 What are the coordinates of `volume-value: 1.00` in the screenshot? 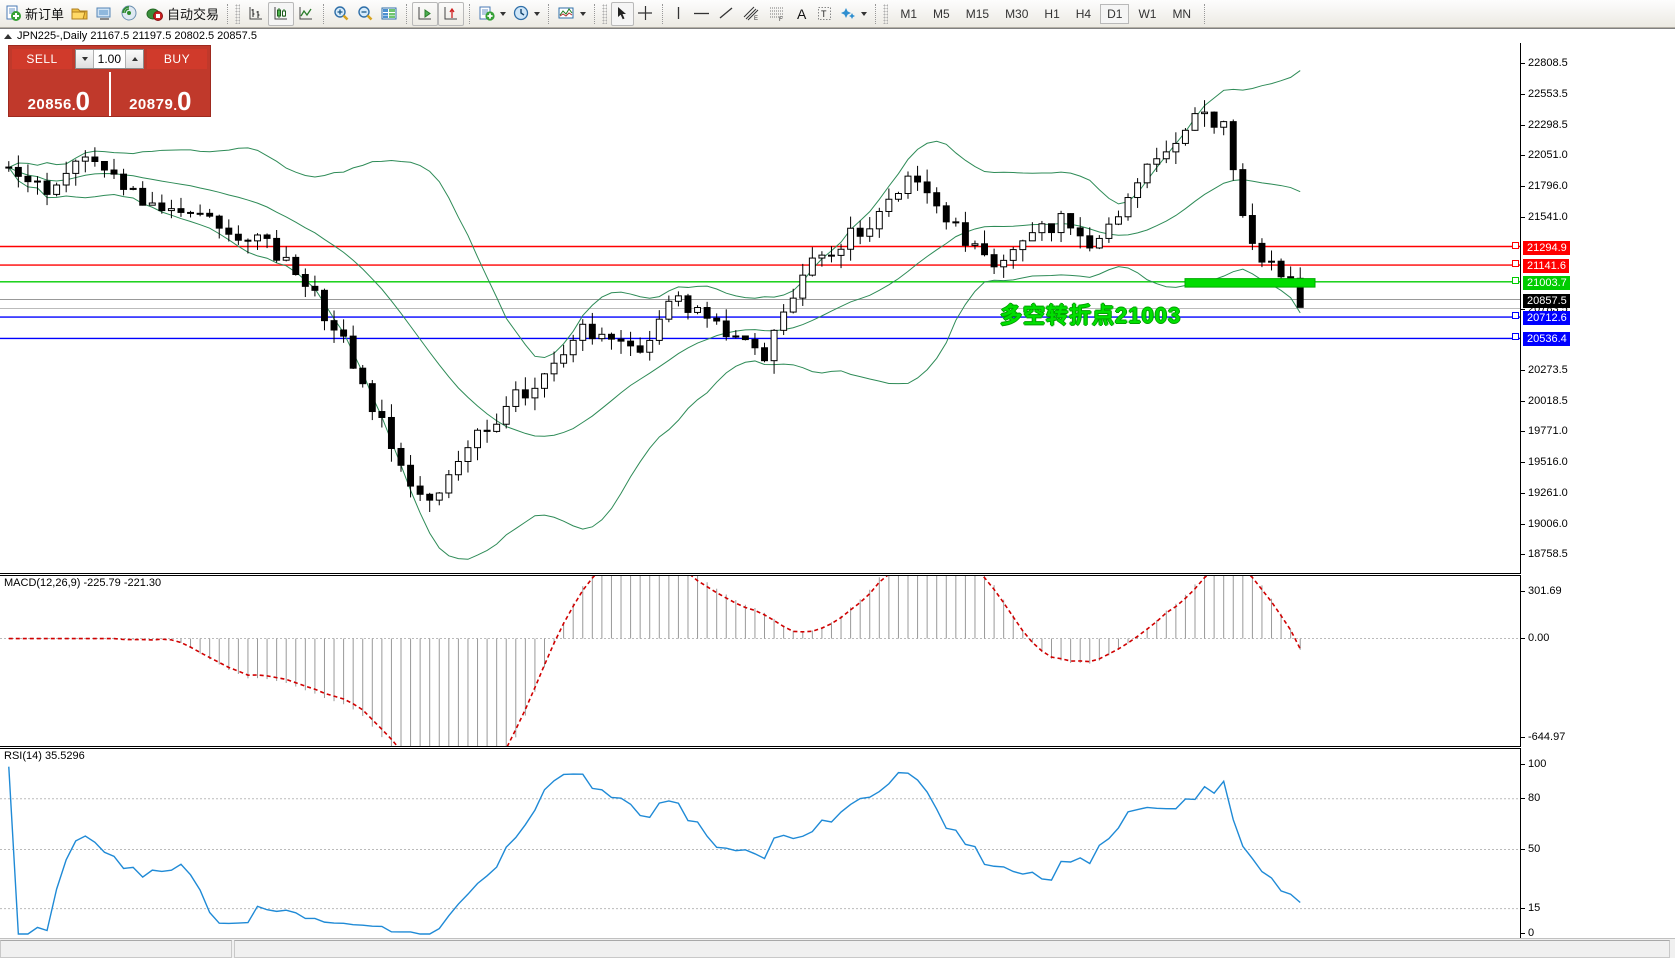 It's located at (109, 59).